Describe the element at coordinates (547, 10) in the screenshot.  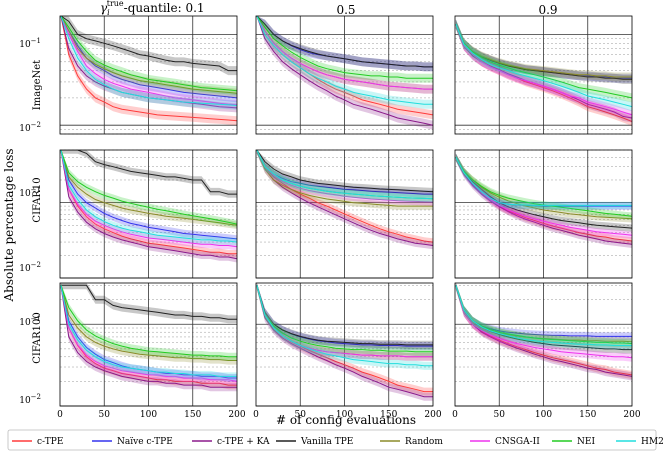
I see `column-title-quantile-0.9: 0.9` at that location.